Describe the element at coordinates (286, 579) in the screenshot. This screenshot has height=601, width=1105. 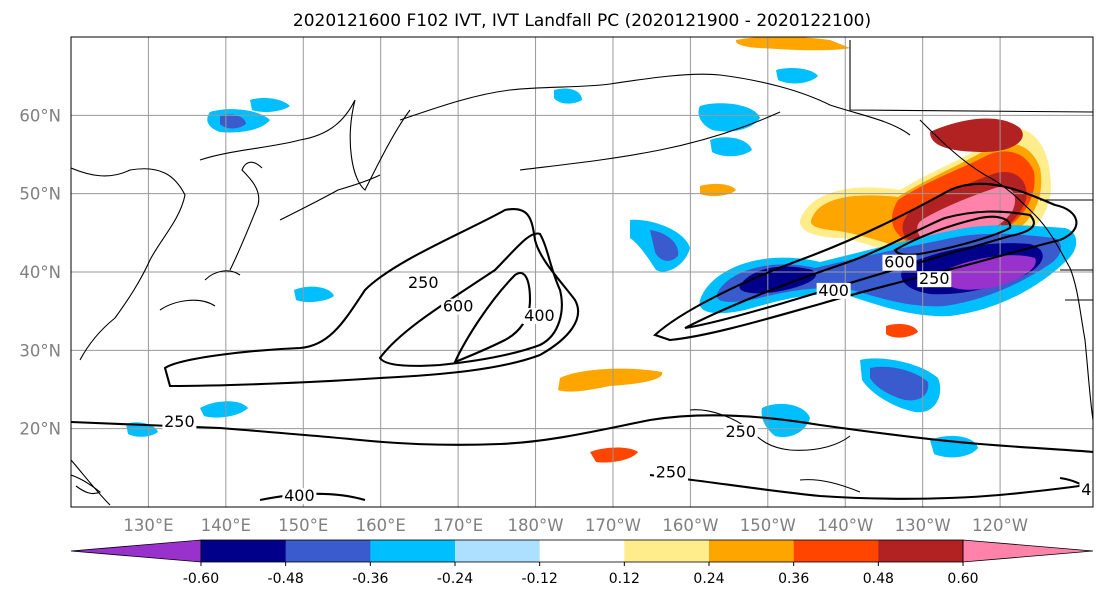
I see `colorbar-tick-label: -0.48` at that location.